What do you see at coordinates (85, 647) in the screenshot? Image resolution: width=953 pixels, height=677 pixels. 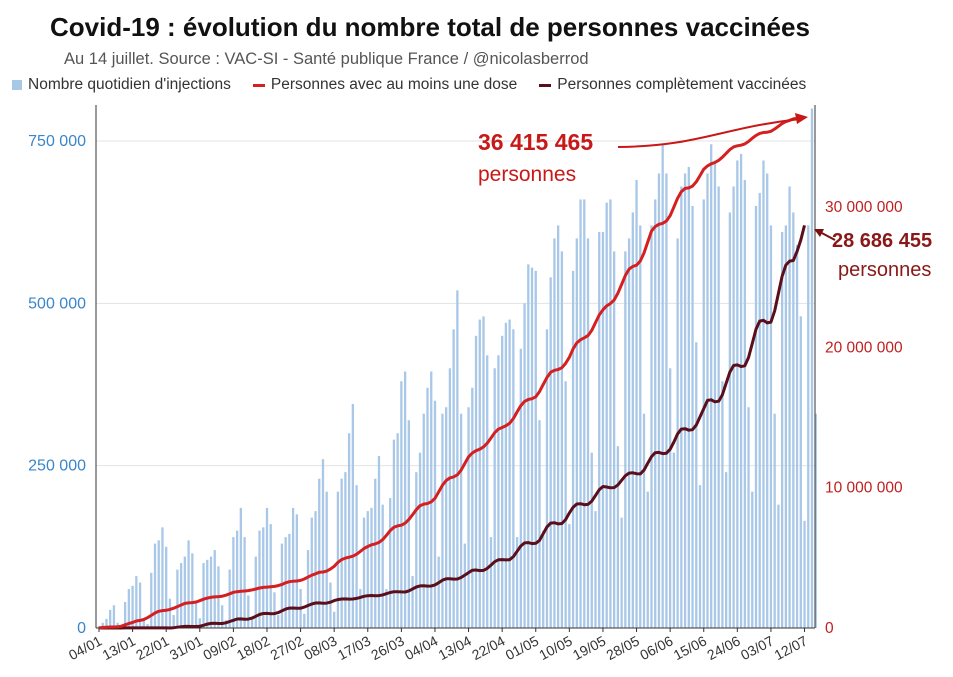 I see `x-tick-label: 04/01` at bounding box center [85, 647].